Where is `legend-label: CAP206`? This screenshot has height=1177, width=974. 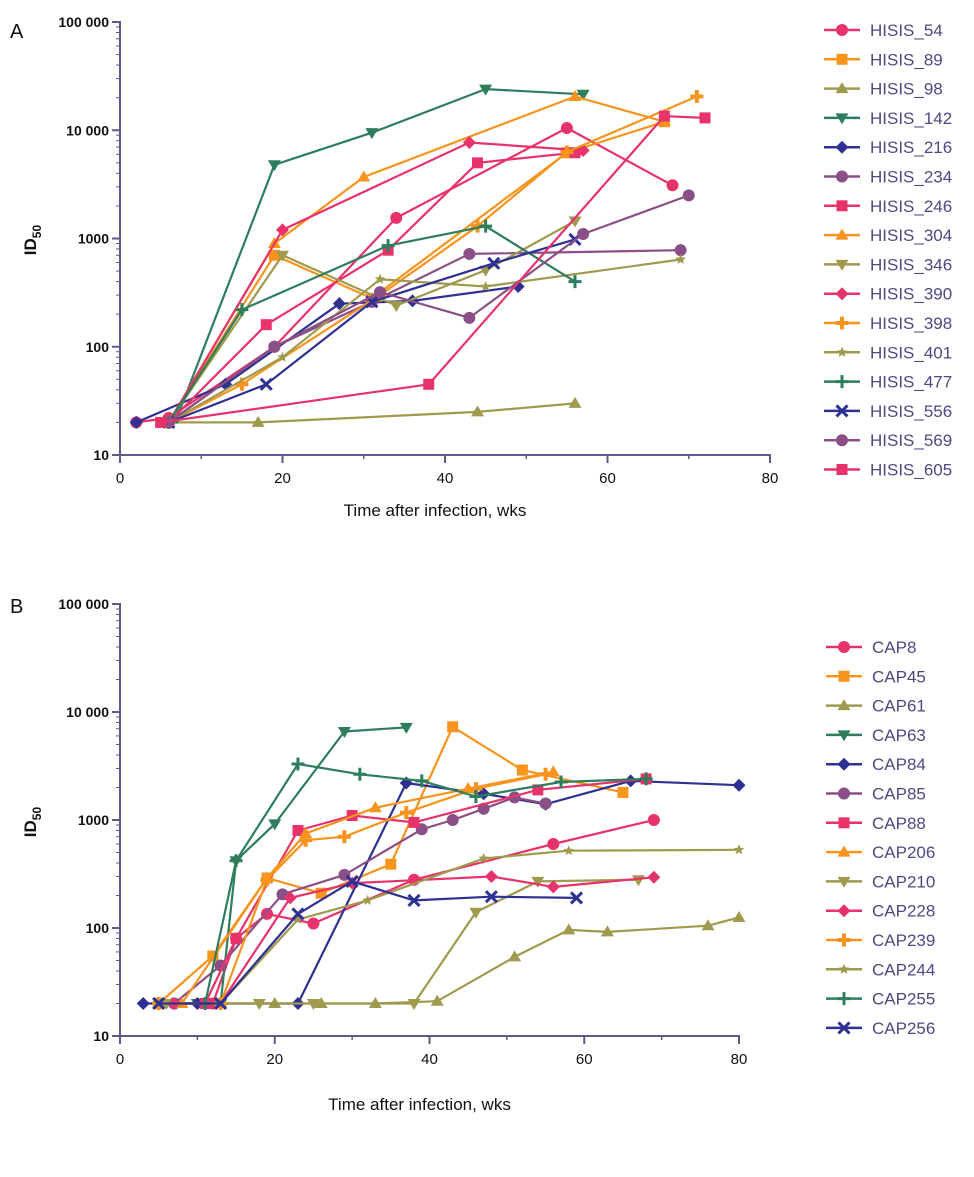 legend-label: CAP206 is located at coordinates (903, 852).